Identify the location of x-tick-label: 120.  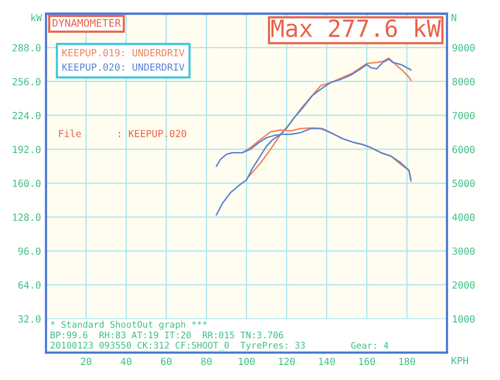
(286, 362).